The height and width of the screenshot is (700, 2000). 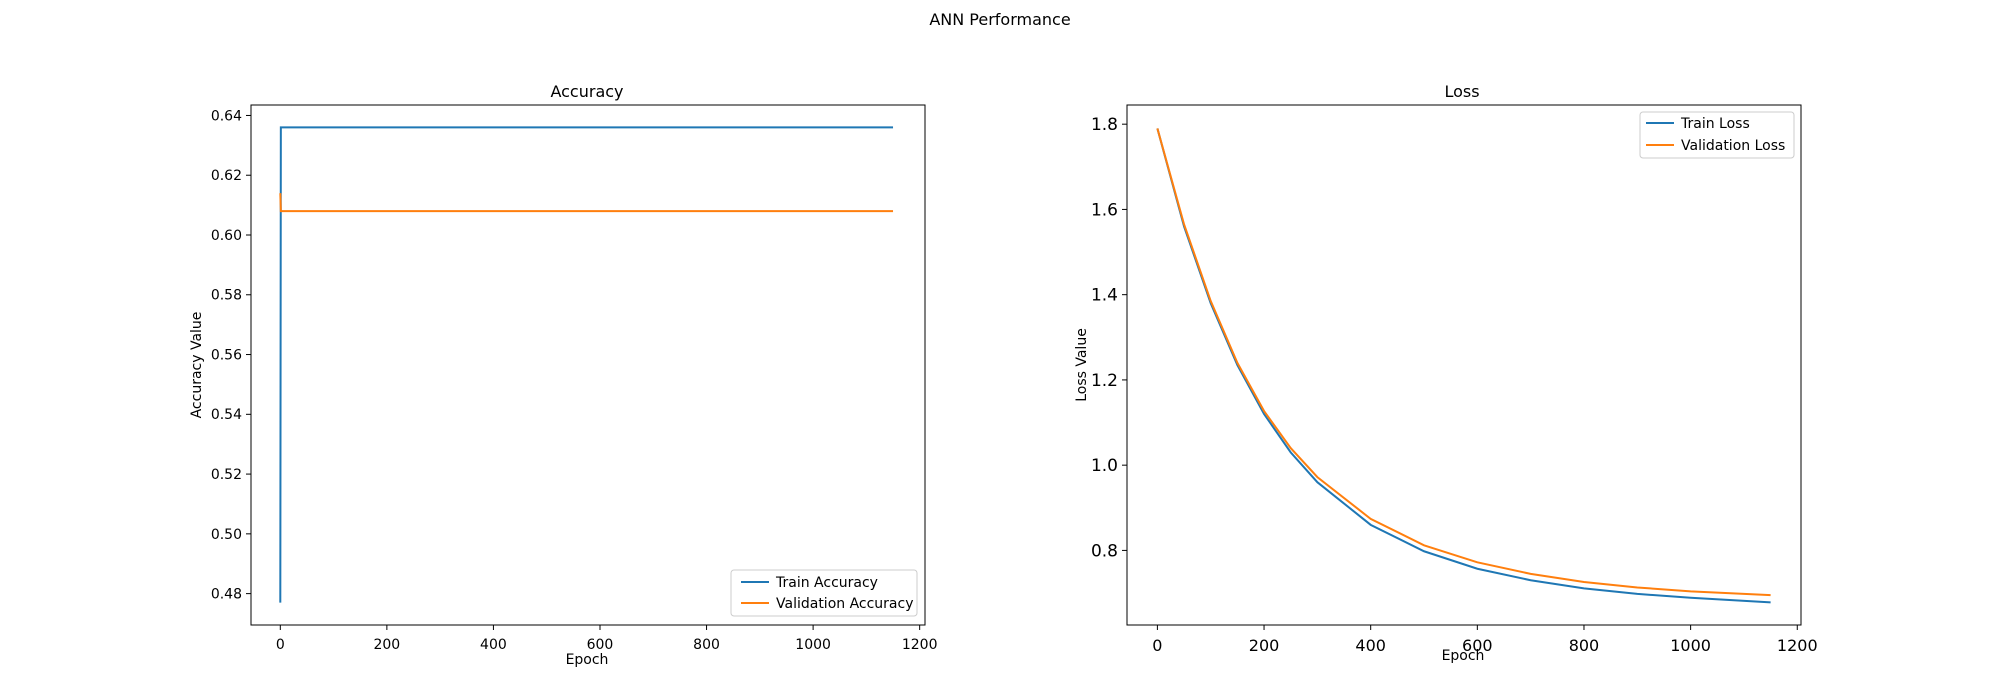 What do you see at coordinates (920, 645) in the screenshot?
I see `accuracy-x-tick-label: 1200` at bounding box center [920, 645].